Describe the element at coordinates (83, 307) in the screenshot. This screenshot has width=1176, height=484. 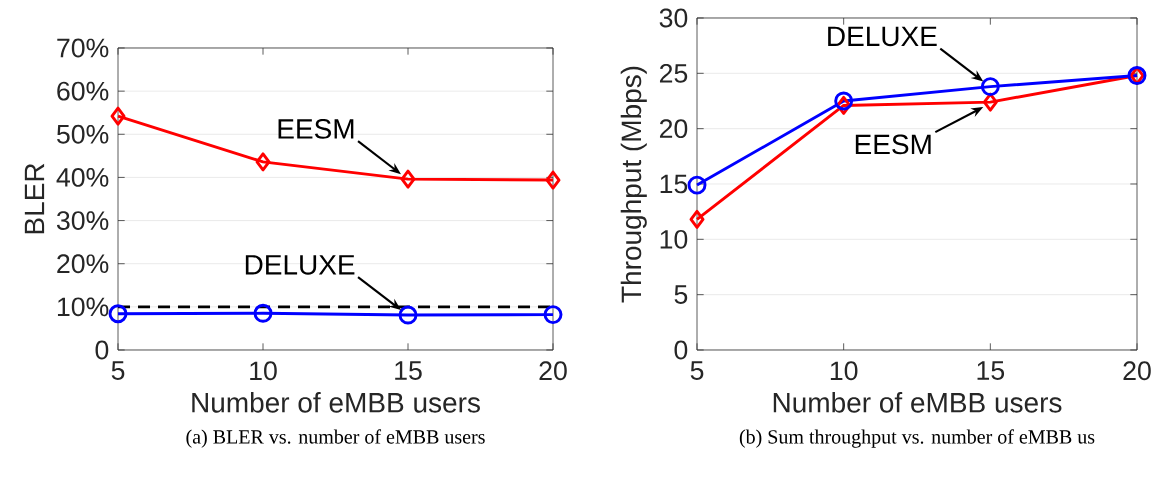
I see `y-tick-label: 10%` at that location.